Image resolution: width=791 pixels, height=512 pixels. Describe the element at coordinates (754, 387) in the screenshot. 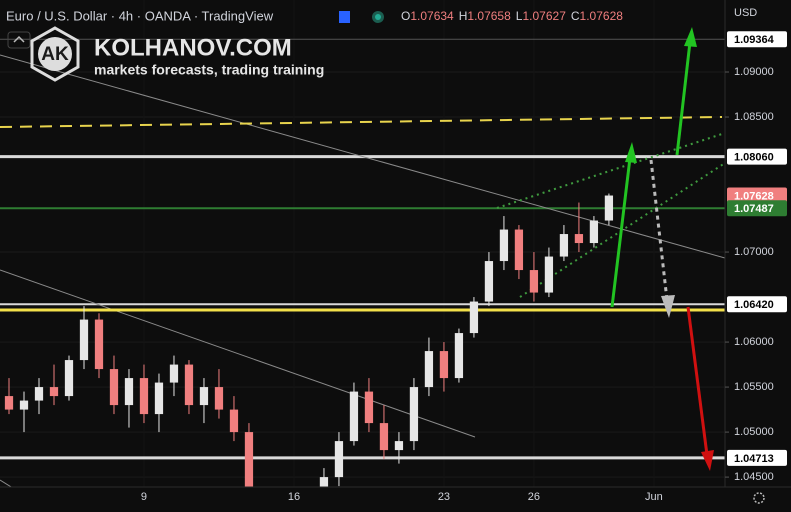

I see `y-tick-label: 1.05500` at that location.